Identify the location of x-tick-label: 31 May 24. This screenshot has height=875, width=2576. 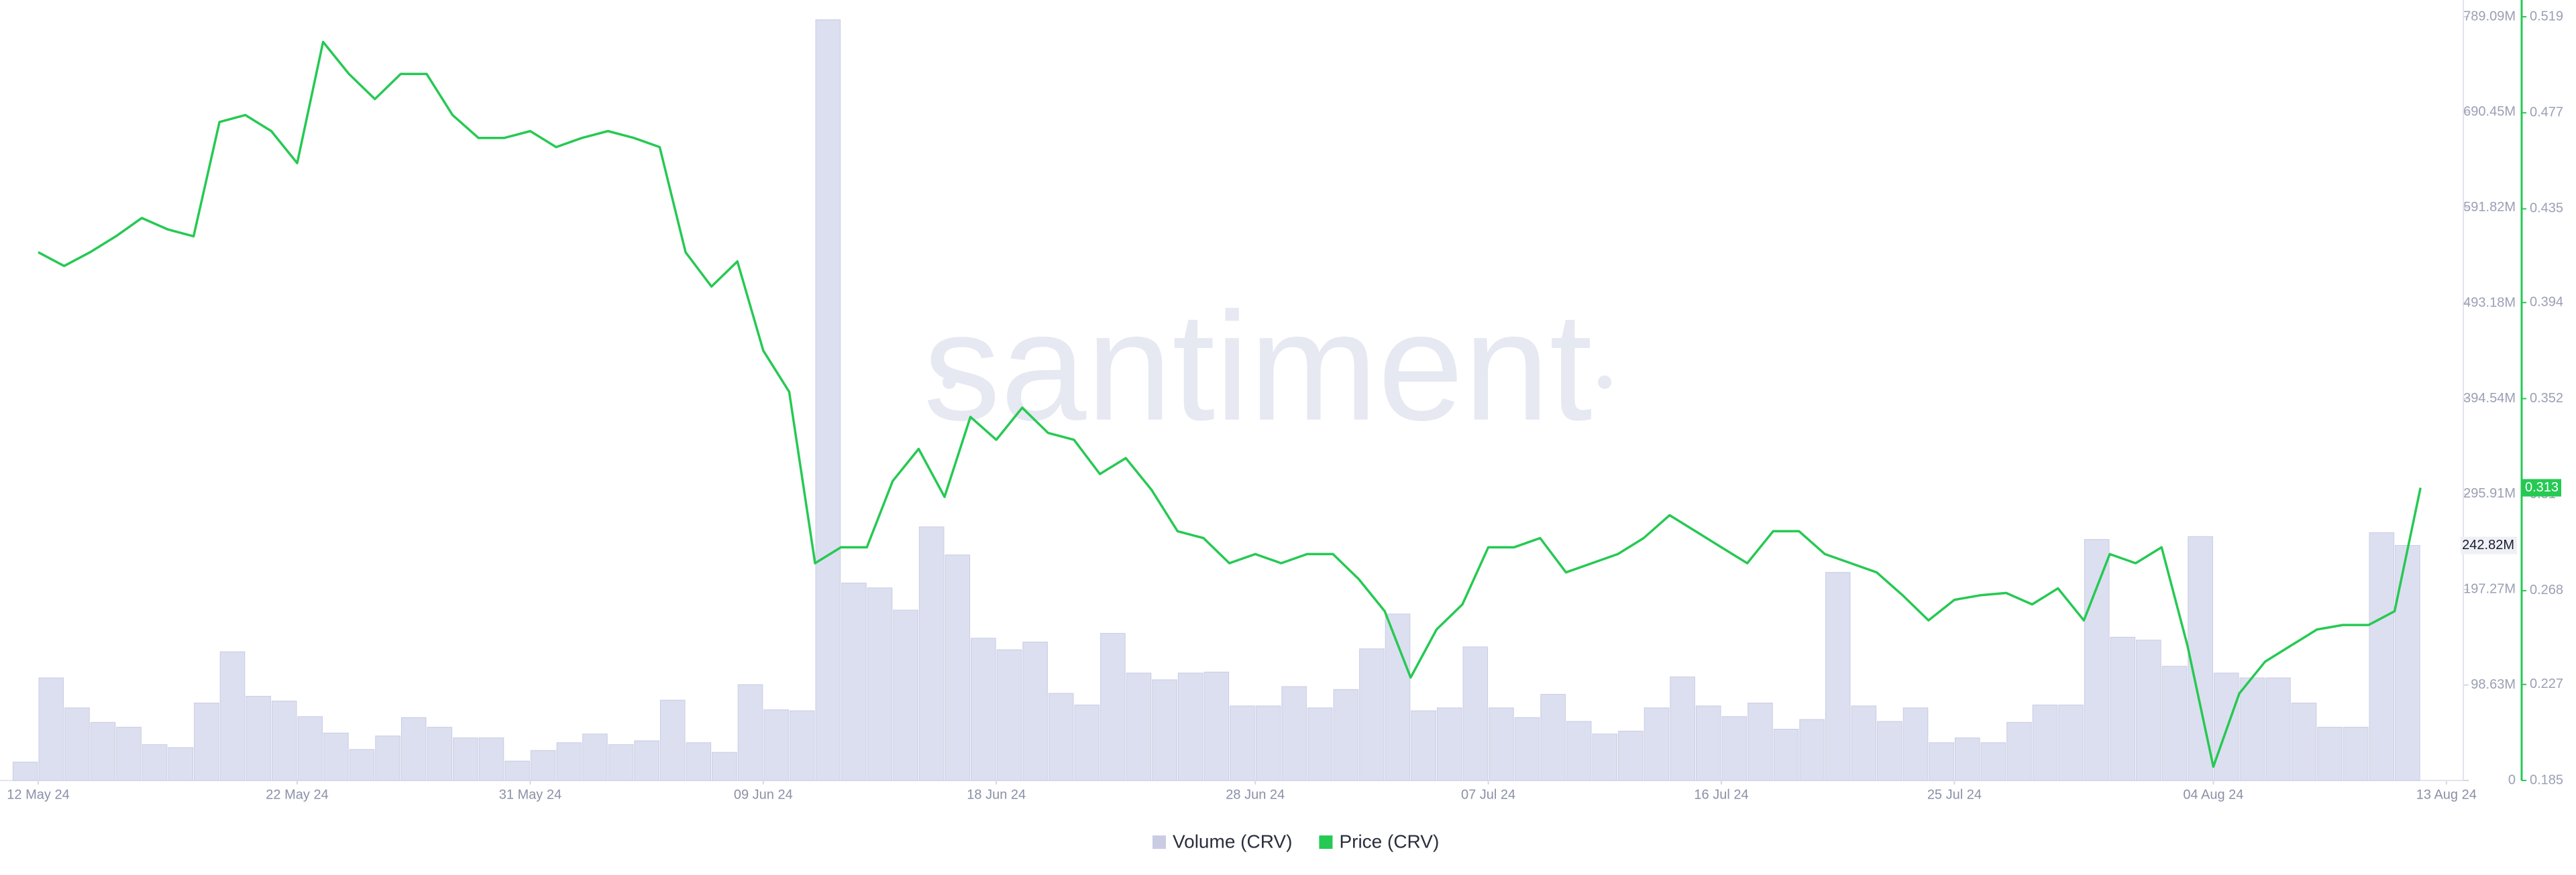
(530, 794).